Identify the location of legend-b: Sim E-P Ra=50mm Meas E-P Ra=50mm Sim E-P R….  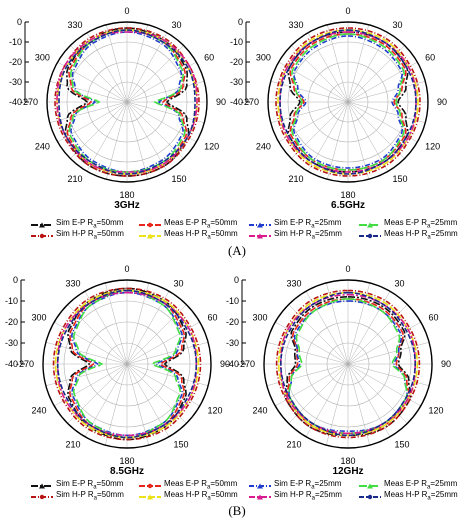
(250, 491).